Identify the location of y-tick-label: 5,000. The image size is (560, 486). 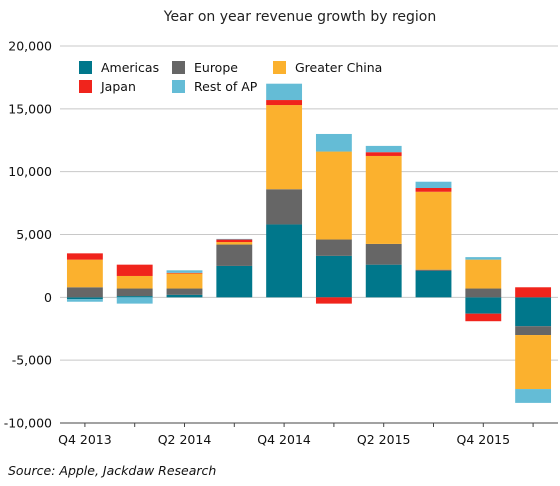
(34, 234).